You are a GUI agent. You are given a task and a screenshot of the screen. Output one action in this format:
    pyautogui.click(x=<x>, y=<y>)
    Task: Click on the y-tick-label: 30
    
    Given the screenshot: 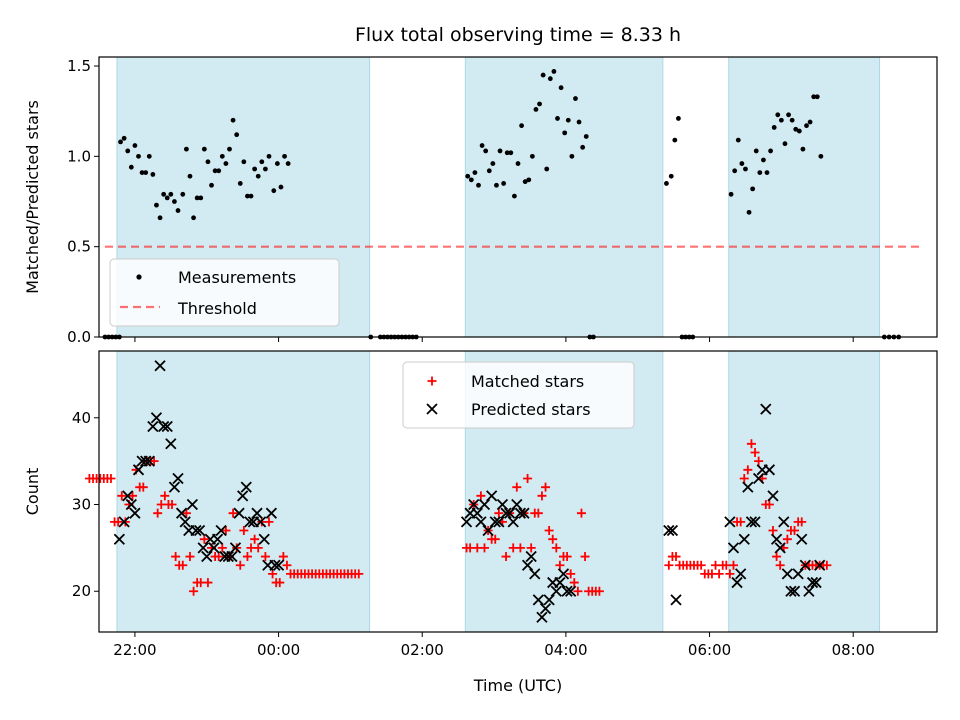 What is the action you would take?
    pyautogui.click(x=81, y=505)
    